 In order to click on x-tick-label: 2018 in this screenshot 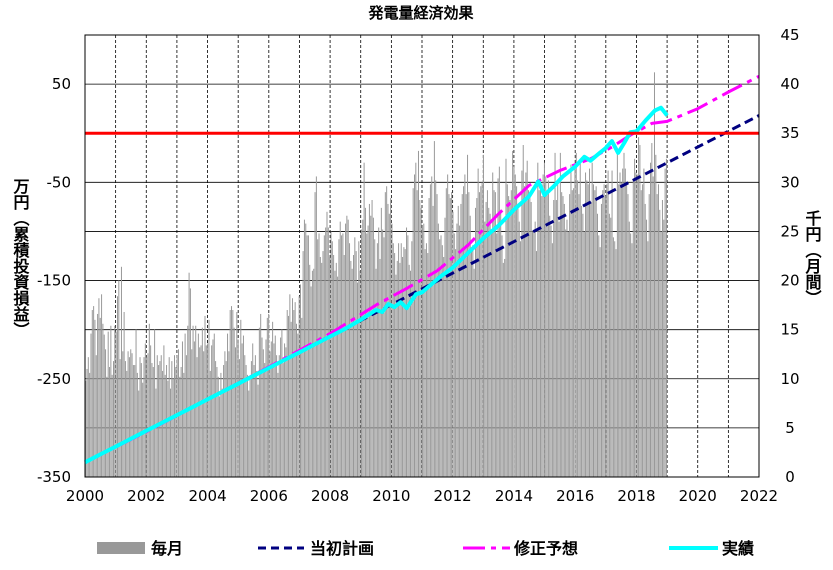, I will do `click(636, 496)`.